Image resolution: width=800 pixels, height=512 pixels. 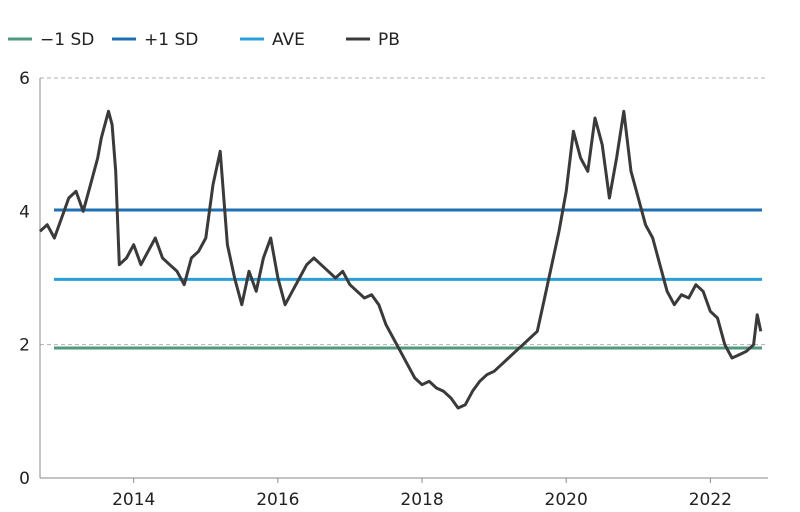 What do you see at coordinates (710, 500) in the screenshot?
I see `x-tick-label: 2022` at bounding box center [710, 500].